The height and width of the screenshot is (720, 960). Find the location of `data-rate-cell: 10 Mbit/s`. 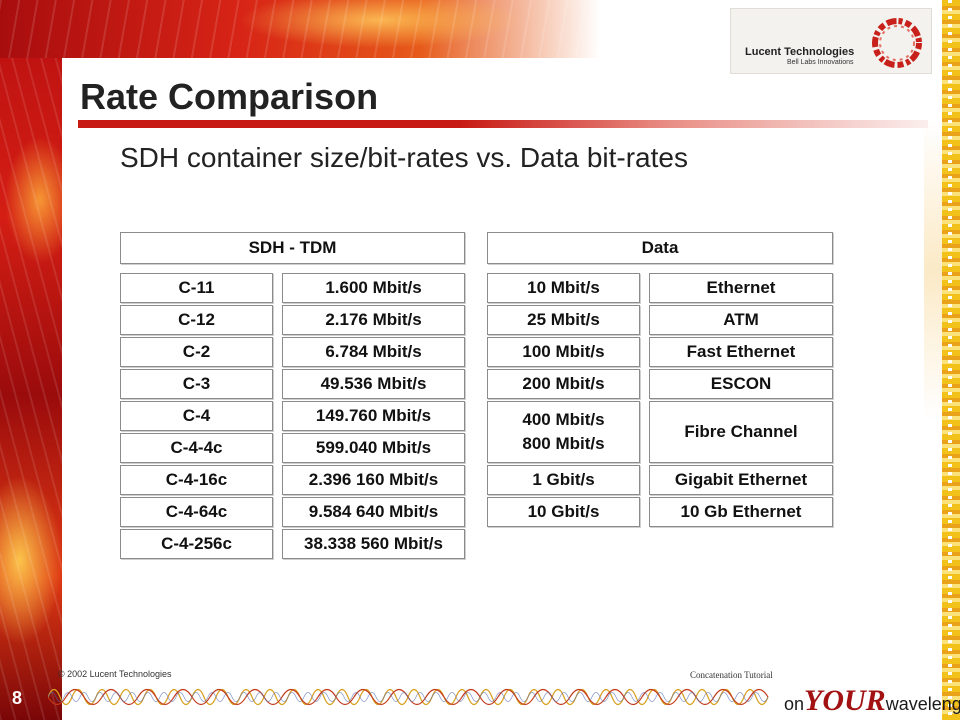

data-rate-cell: 10 Mbit/s is located at coordinates (563, 288).